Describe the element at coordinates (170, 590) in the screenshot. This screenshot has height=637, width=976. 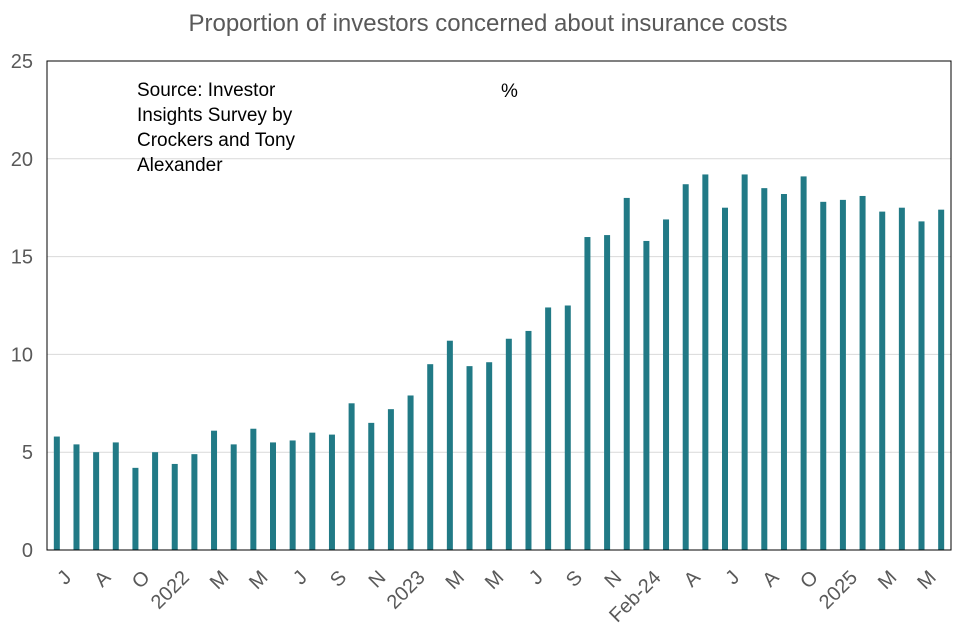
I see `x-tick-label: 2022` at that location.